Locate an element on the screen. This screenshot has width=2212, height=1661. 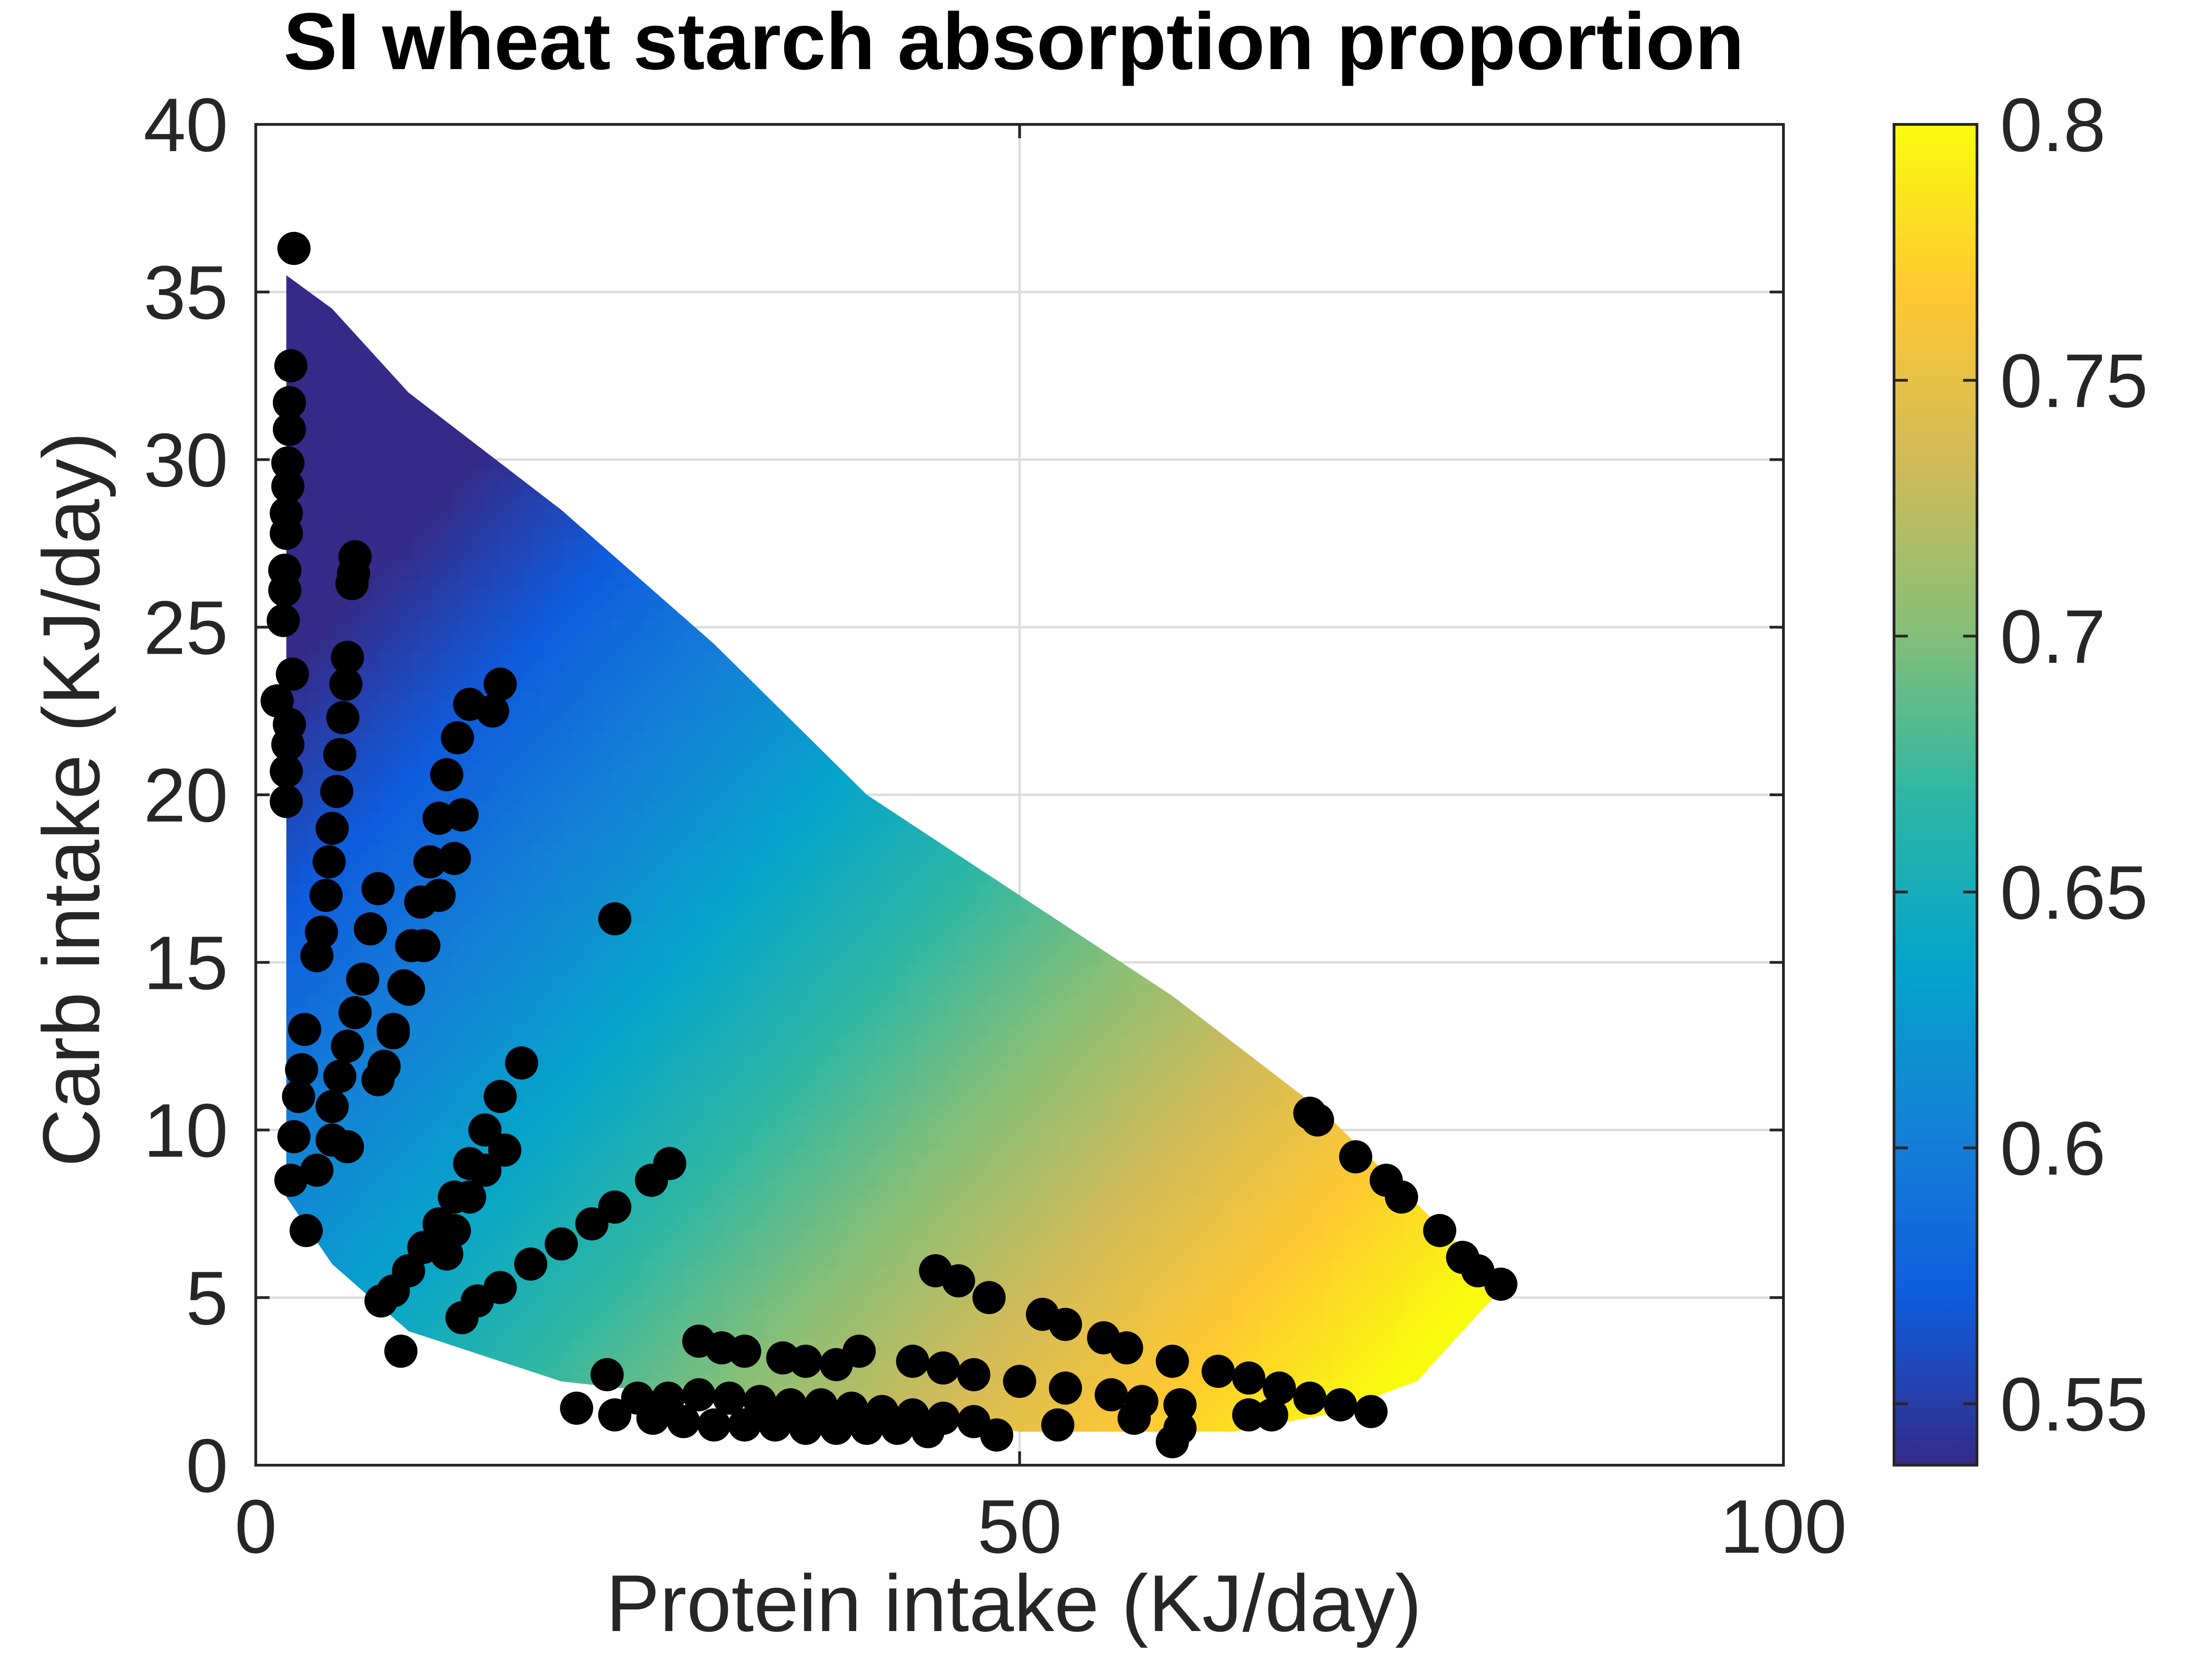
x-tick-label: 0 is located at coordinates (256, 1526).